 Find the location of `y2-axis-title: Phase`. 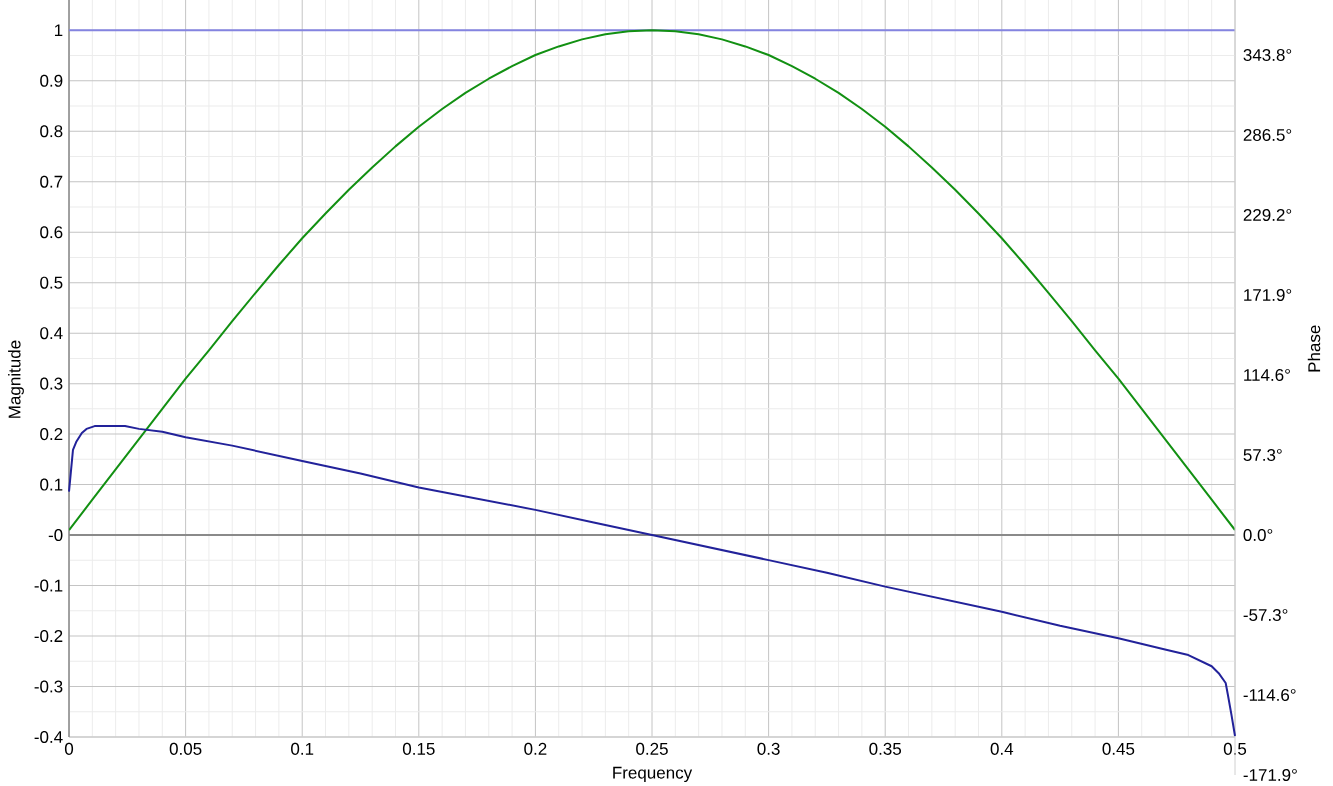

y2-axis-title: Phase is located at coordinates (1314, 348).